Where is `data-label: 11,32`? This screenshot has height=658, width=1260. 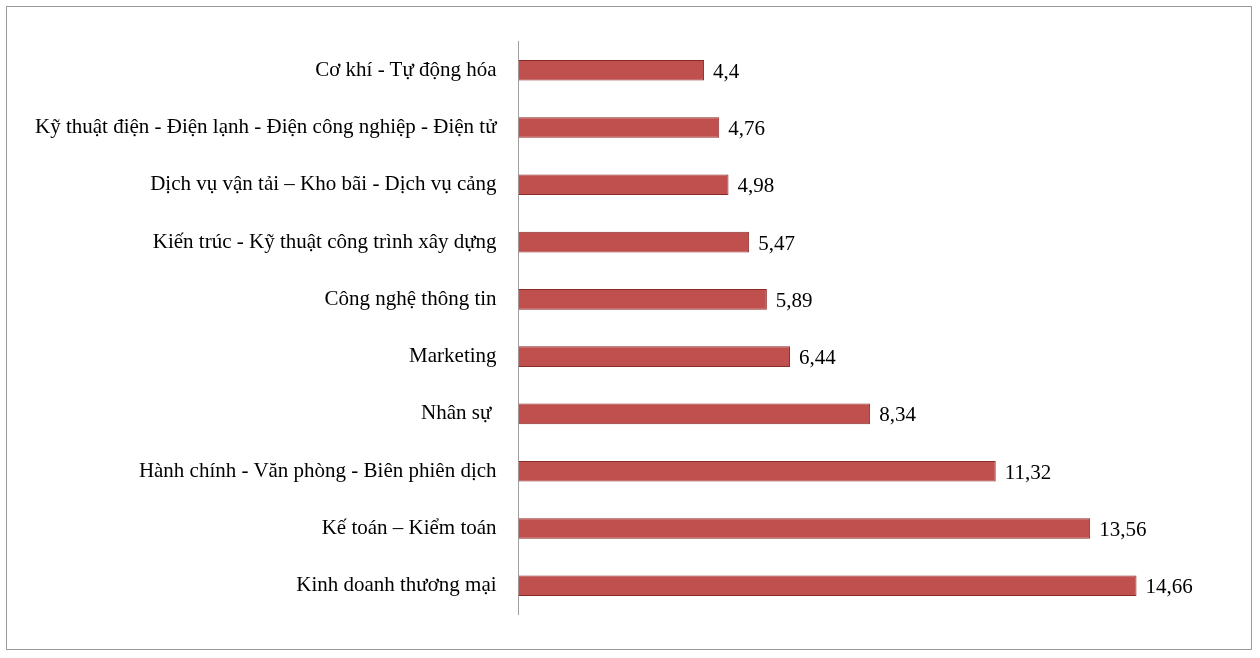 data-label: 11,32 is located at coordinates (1028, 471).